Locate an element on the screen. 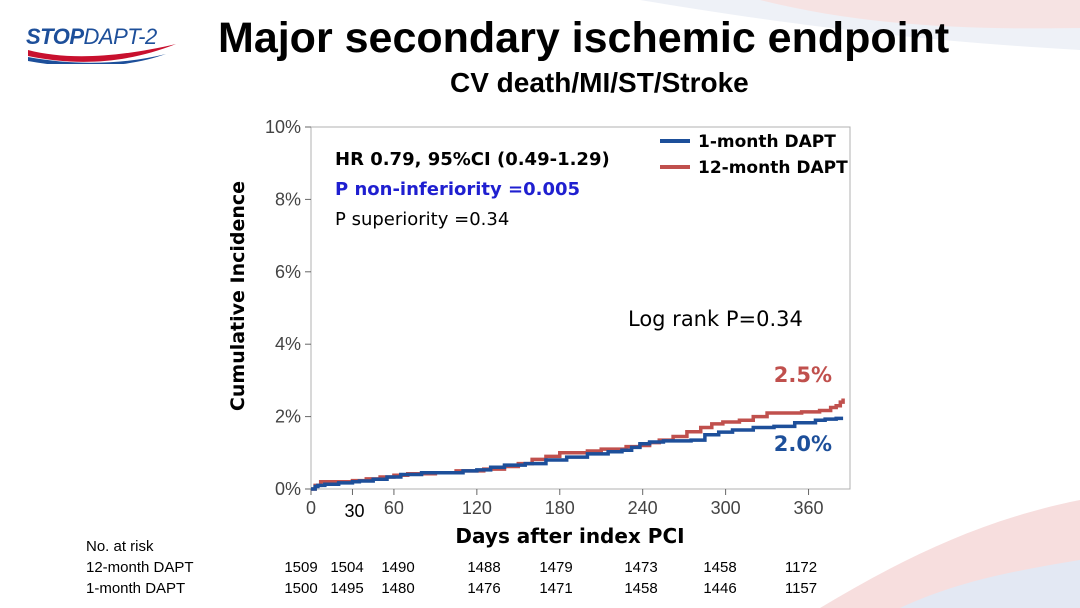 This screenshot has width=1080, height=608. x-tick-label: 300 is located at coordinates (726, 508).